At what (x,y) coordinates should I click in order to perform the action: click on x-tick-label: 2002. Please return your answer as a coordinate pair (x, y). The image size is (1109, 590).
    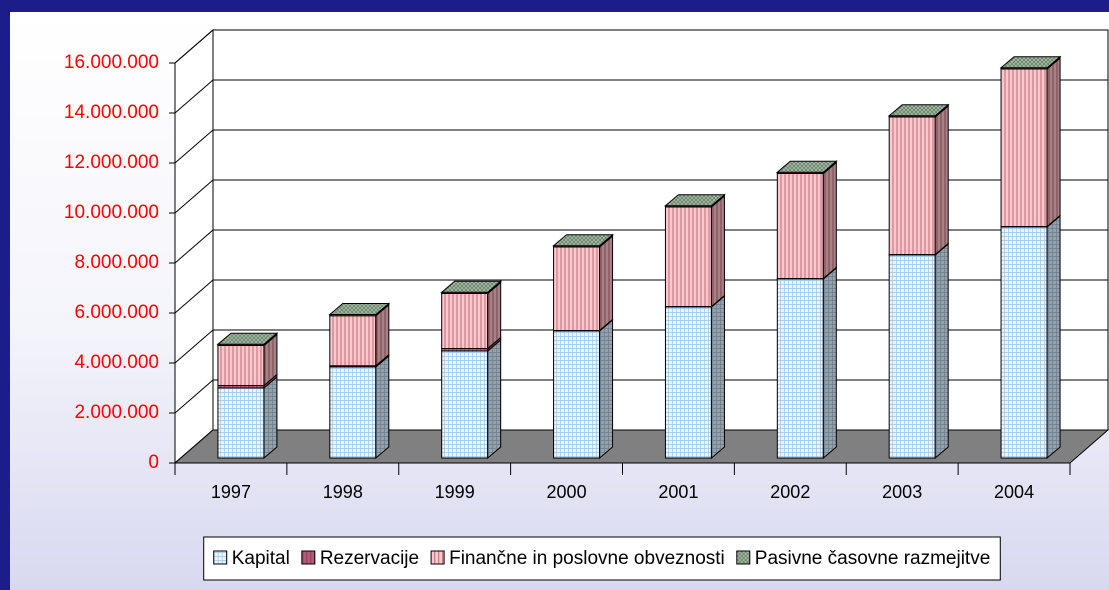
    Looking at the image, I should click on (790, 492).